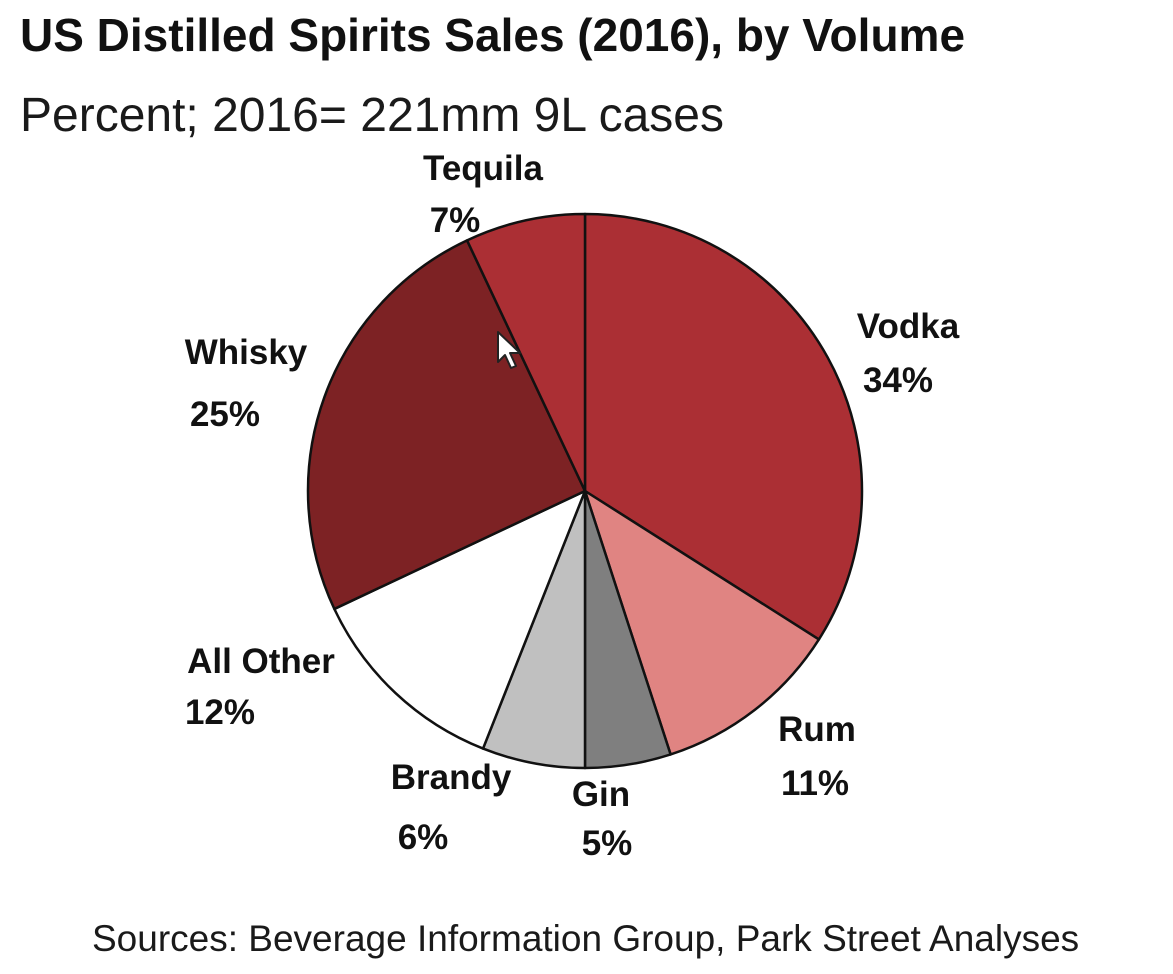 The image size is (1173, 974). I want to click on pie-slice-all-other, so click(460, 619).